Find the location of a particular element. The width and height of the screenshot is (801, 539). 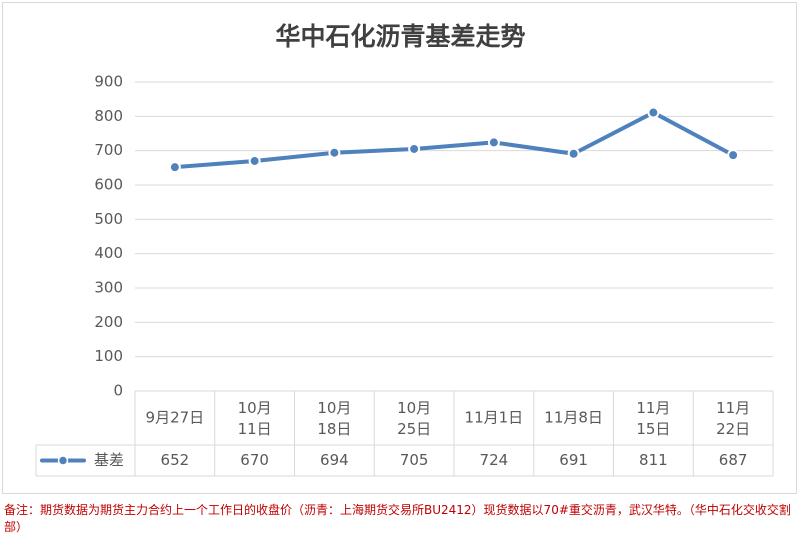

table-value-cell: 670 is located at coordinates (254, 460).